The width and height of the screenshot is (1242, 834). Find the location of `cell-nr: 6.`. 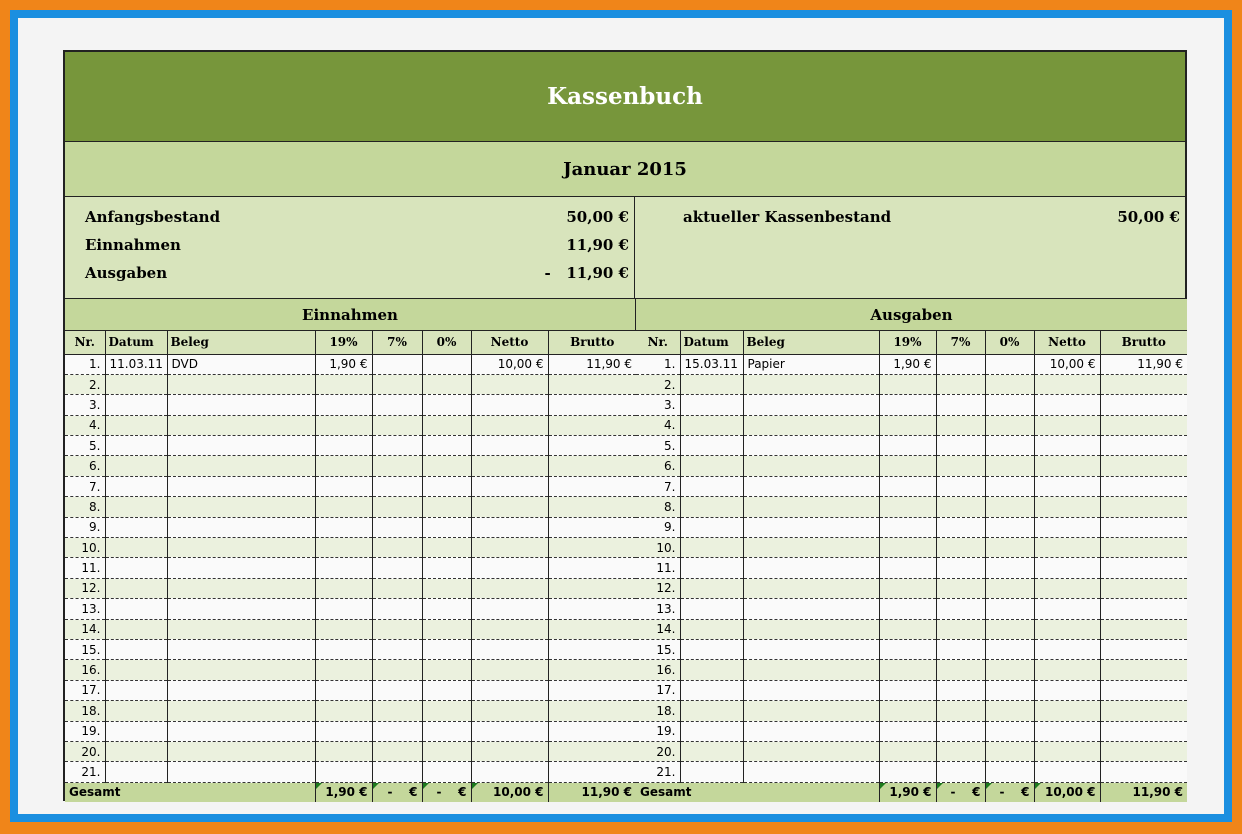

cell-nr: 6. is located at coordinates (85, 466).